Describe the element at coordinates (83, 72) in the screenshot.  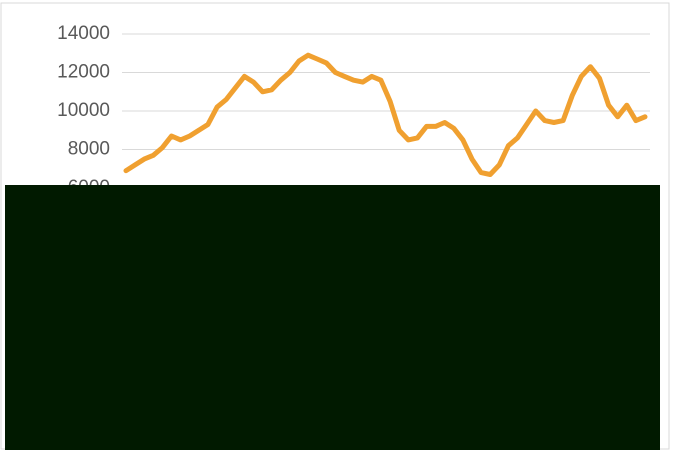
I see `y-tick-label: 12000` at that location.